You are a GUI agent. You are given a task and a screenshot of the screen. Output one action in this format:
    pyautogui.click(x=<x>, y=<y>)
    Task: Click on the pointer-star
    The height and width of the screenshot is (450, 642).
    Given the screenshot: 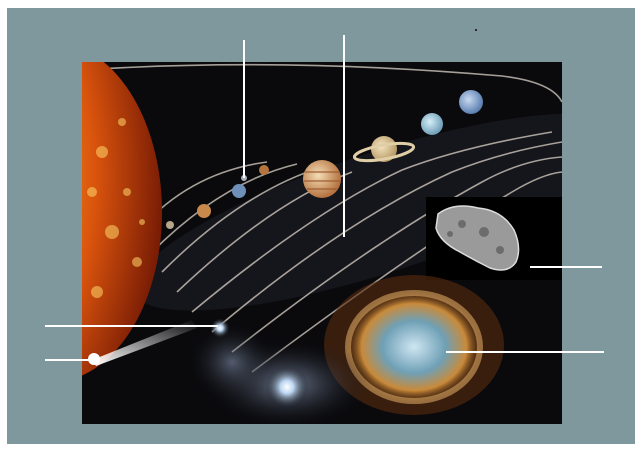 What is the action you would take?
    pyautogui.click(x=131, y=326)
    